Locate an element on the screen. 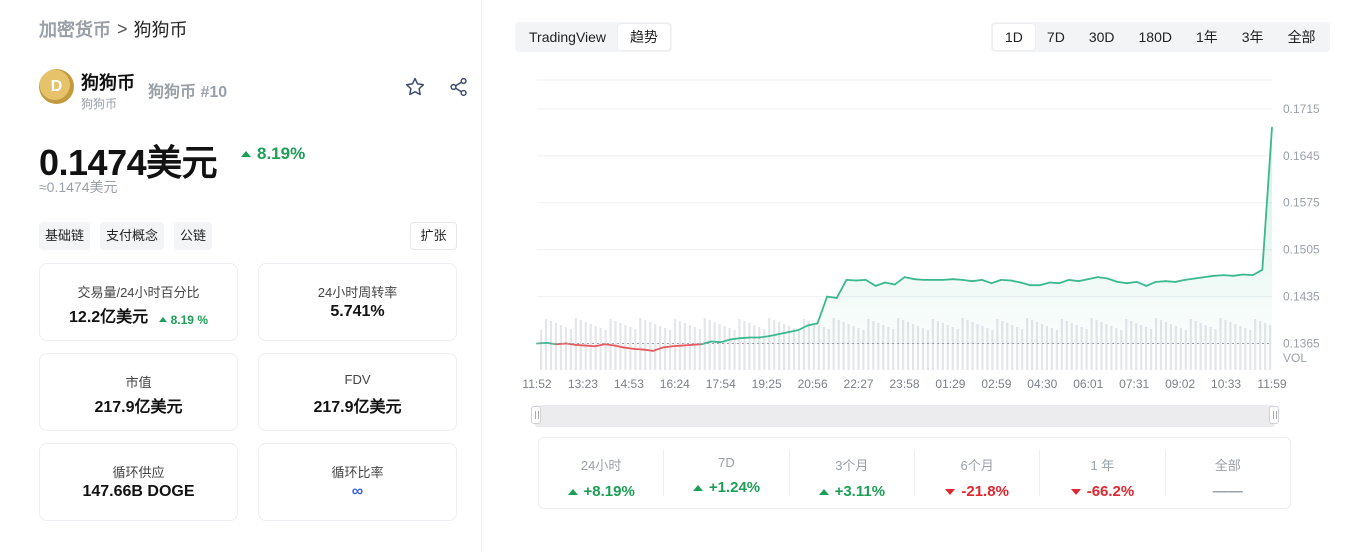  tag-item: 支付概念 is located at coordinates (132, 236).